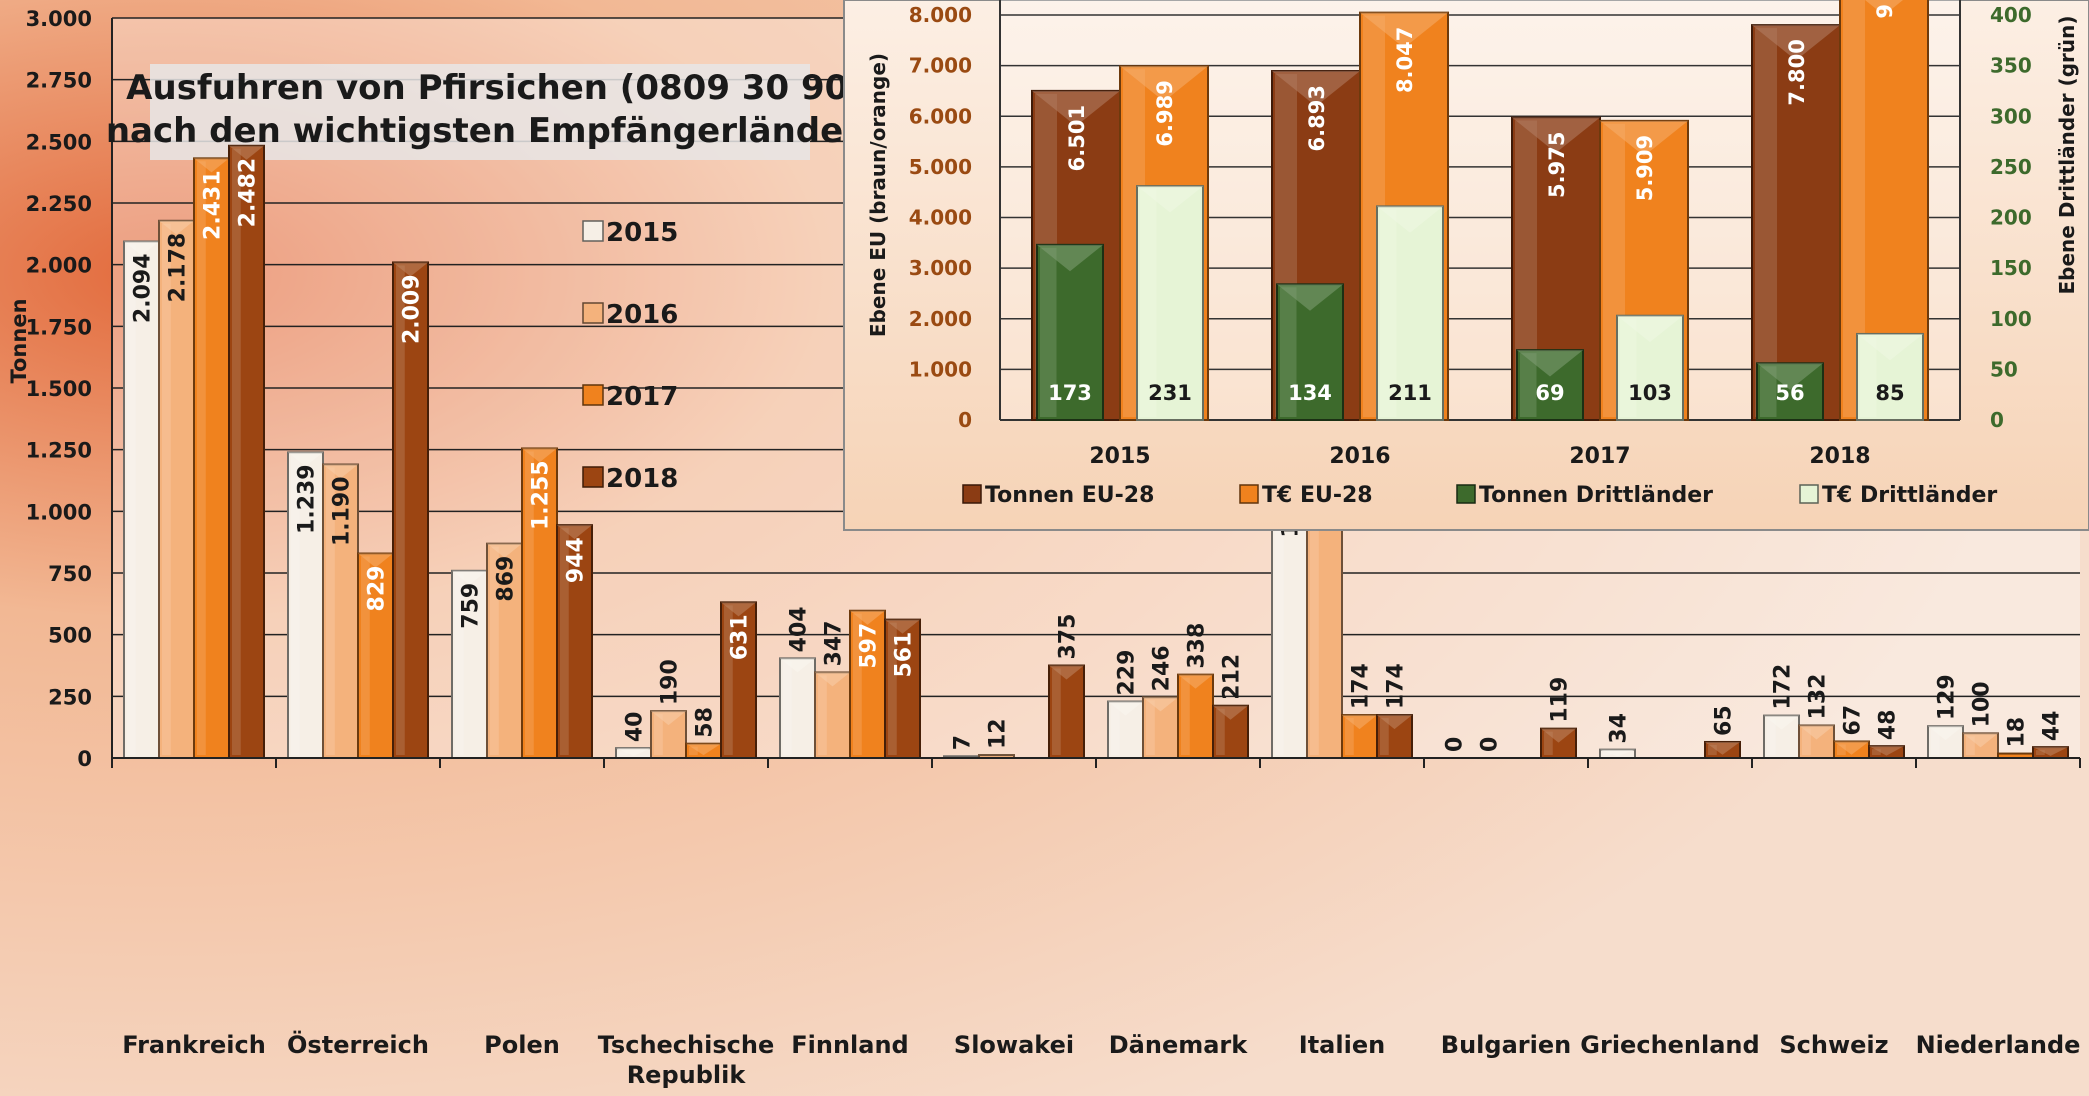 The height and width of the screenshot is (1096, 2089). What do you see at coordinates (143, 288) in the screenshot?
I see `data-label: 2.094` at bounding box center [143, 288].